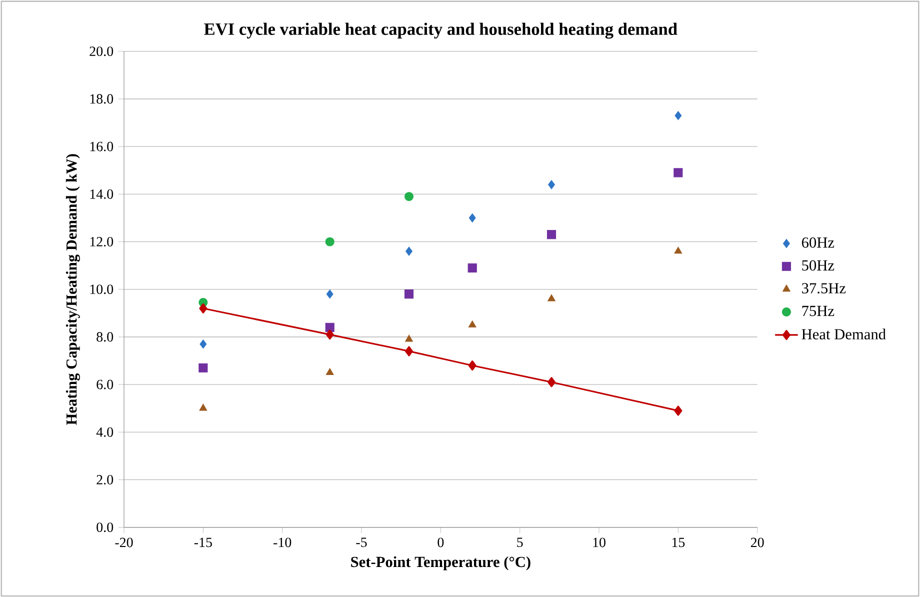 This screenshot has height=597, width=920. What do you see at coordinates (283, 543) in the screenshot?
I see `x-tick-label: -10` at bounding box center [283, 543].